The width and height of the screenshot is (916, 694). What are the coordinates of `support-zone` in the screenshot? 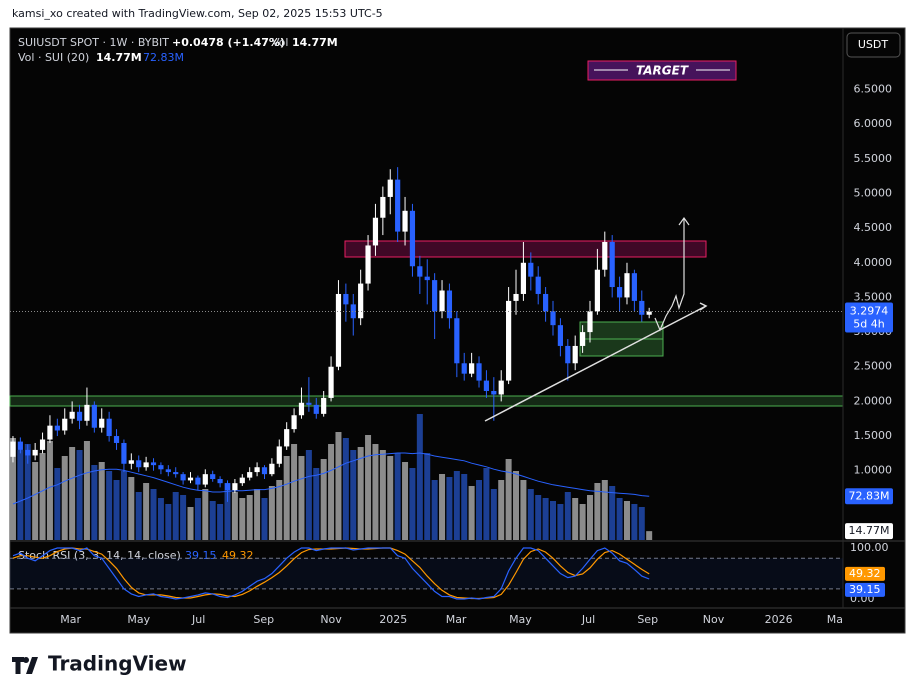 It's located at (426, 401).